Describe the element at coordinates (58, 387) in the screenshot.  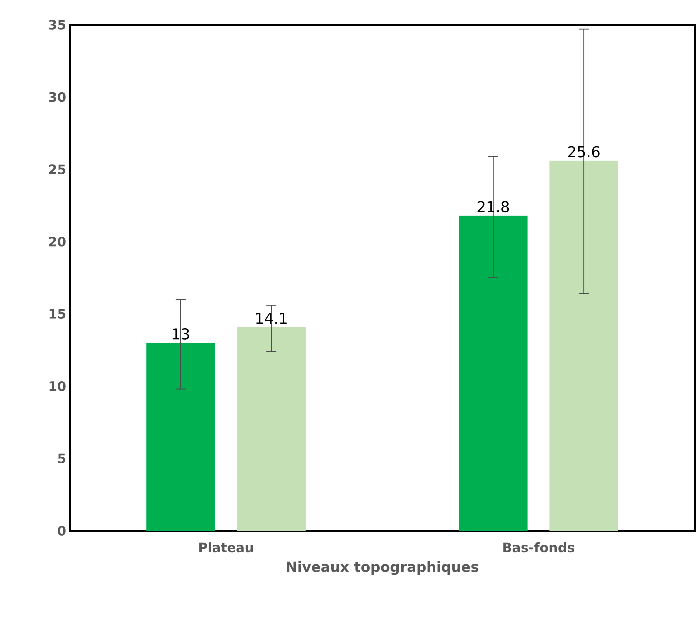
I see `y-tick-label: 10` at that location.